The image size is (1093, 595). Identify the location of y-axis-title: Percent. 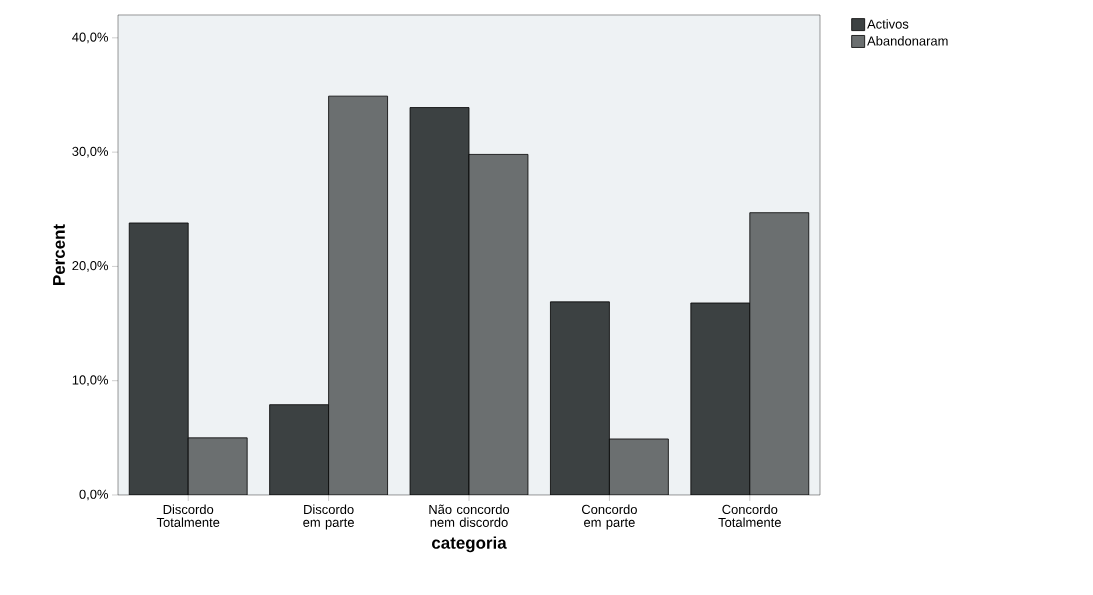
(59, 254).